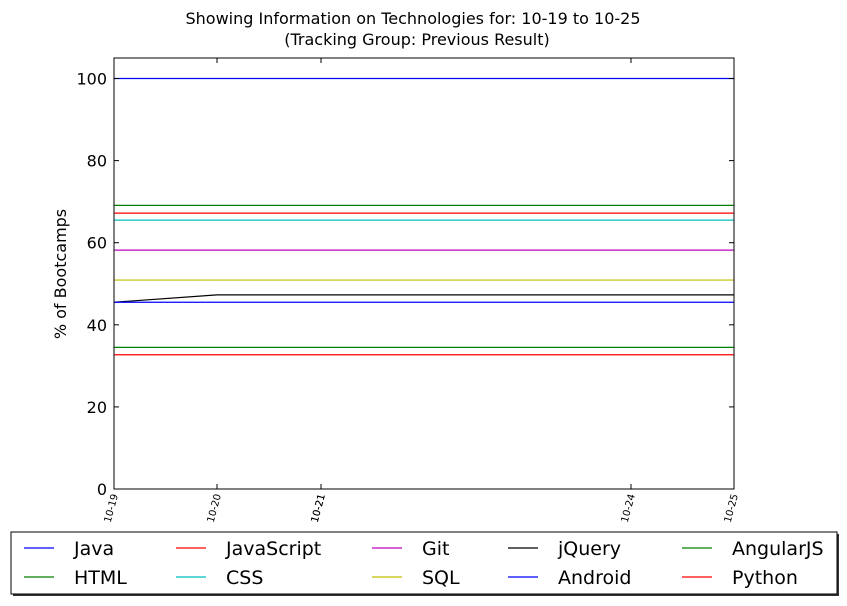 Image resolution: width=847 pixels, height=606 pixels. Describe the element at coordinates (91, 79) in the screenshot. I see `y-tick-label: 100` at that location.